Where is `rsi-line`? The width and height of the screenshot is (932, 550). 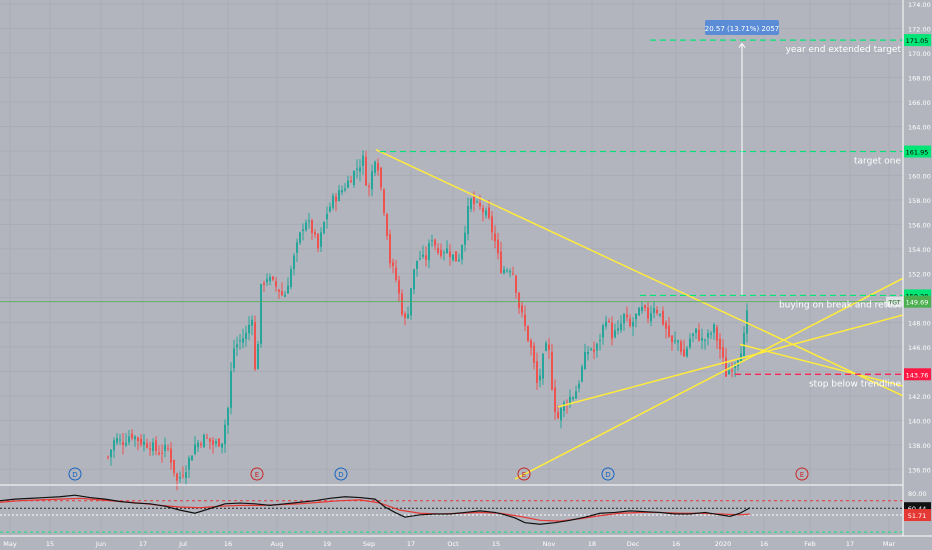 rsi-line is located at coordinates (375, 509).